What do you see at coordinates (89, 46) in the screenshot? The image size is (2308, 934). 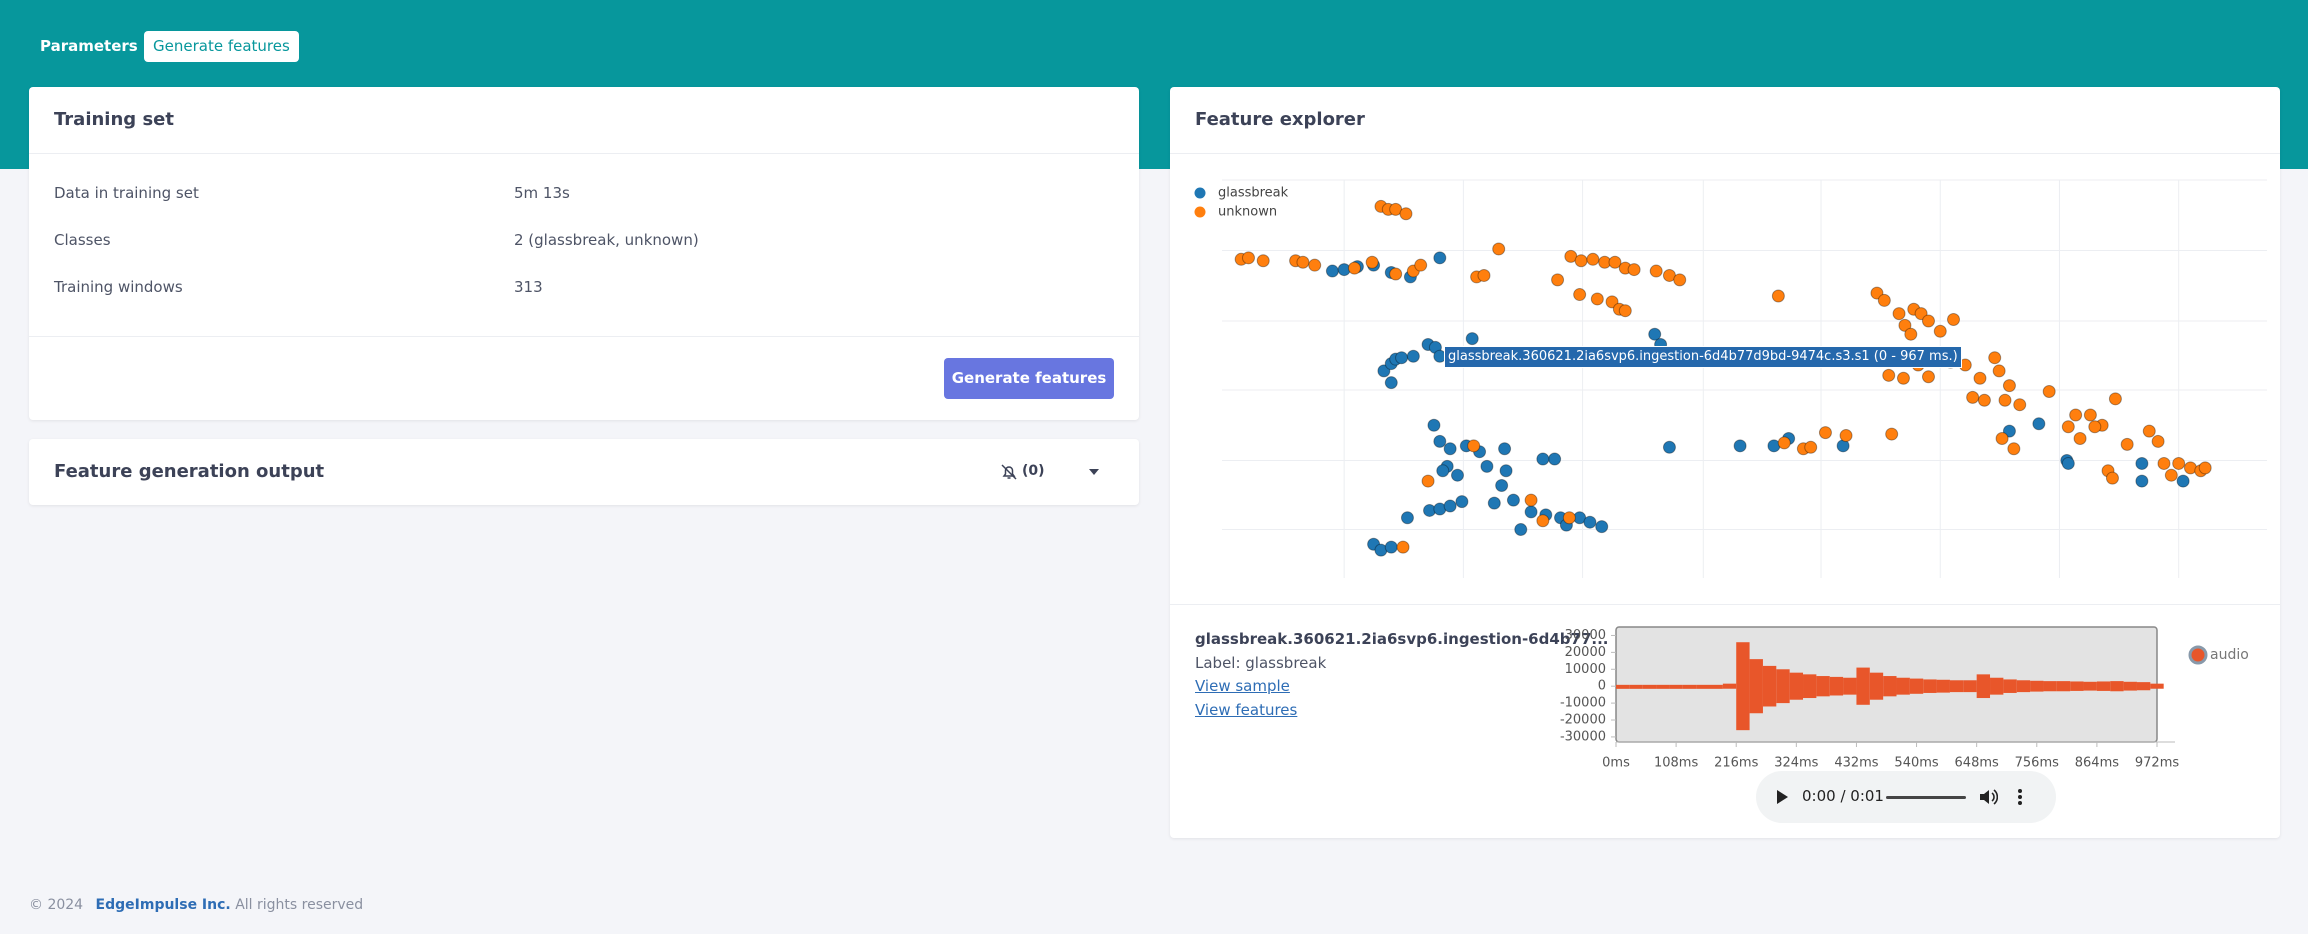 I see `tab: Parameters` at bounding box center [89, 46].